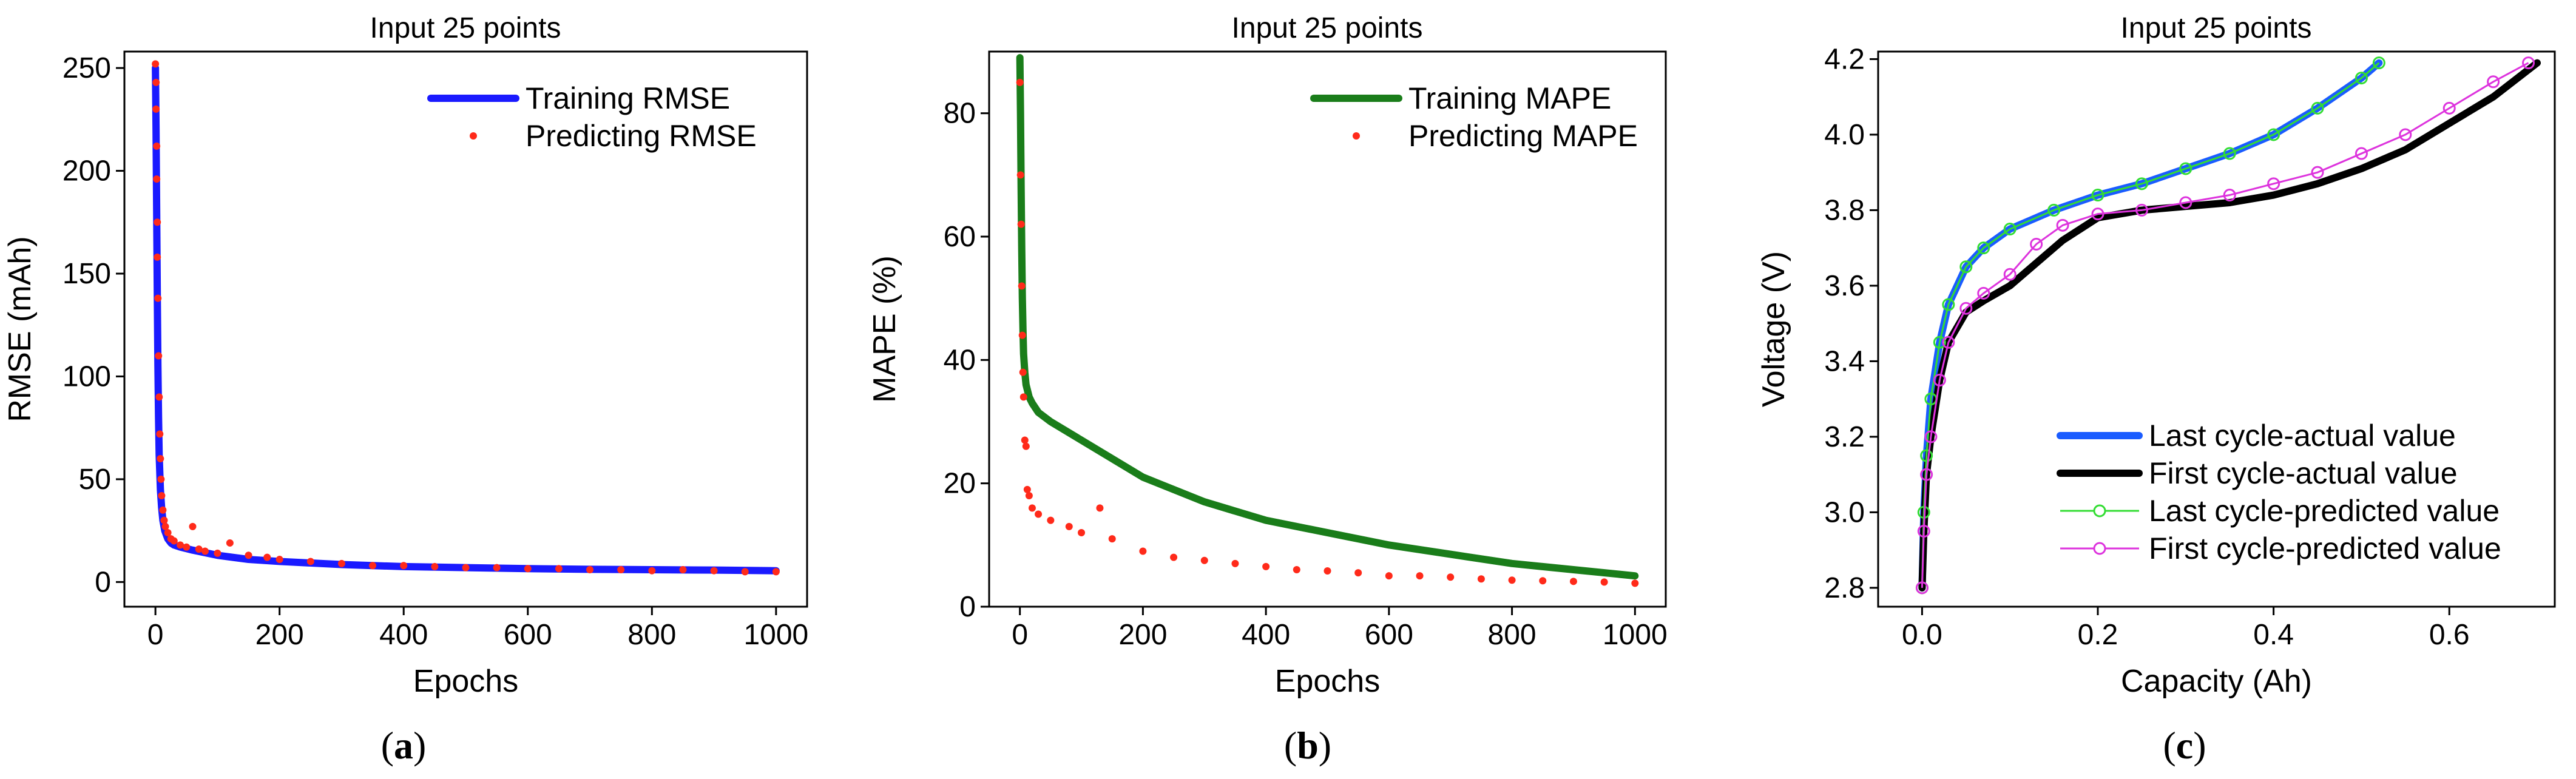  I want to click on x-tick-label: 0.2, so click(2098, 635).